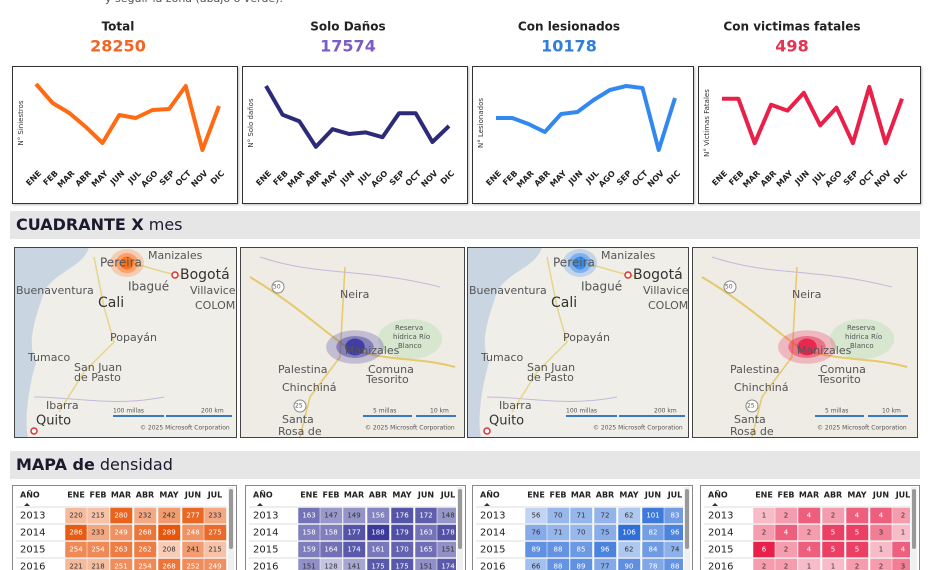  Describe the element at coordinates (21, 122) in the screenshot. I see `y-axis-label: N° Siniestros` at that location.